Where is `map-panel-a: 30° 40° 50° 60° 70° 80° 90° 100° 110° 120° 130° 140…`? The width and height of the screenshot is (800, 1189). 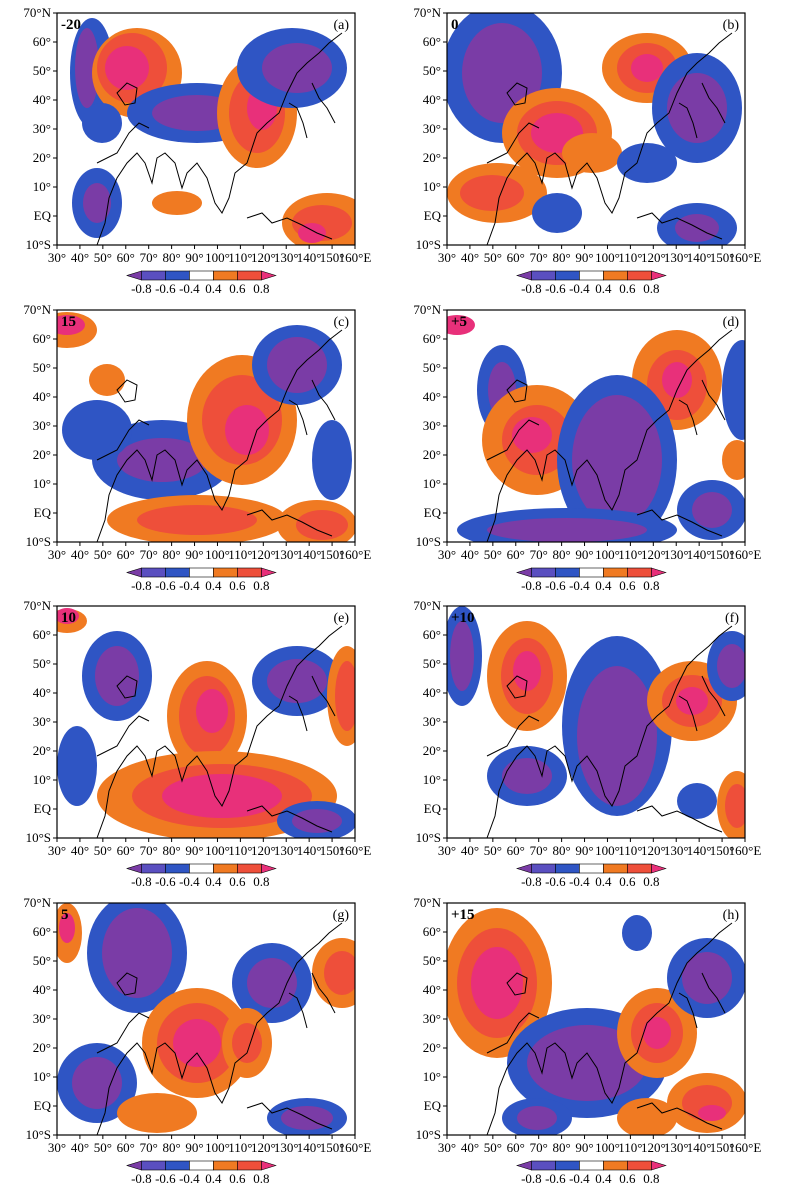
map-panel-a: 30° 40° 50° 60° 70° 80° 90° 100° 110° 120° 130° 140… is located at coordinates (193, 150).